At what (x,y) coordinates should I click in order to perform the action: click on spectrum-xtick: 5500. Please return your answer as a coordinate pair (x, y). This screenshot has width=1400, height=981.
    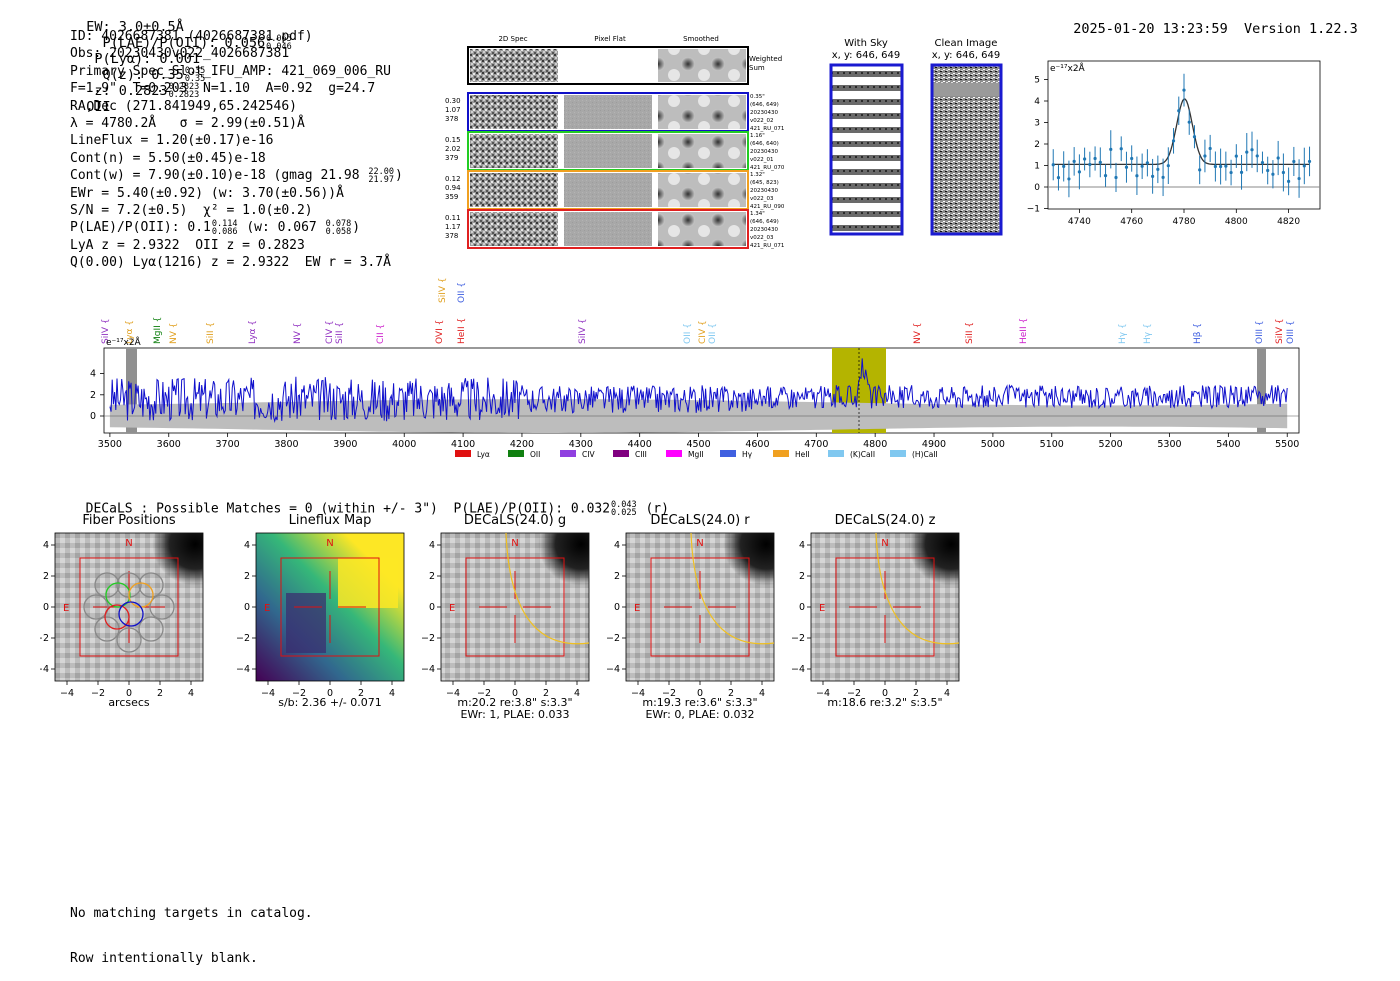
    Looking at the image, I should click on (1287, 444).